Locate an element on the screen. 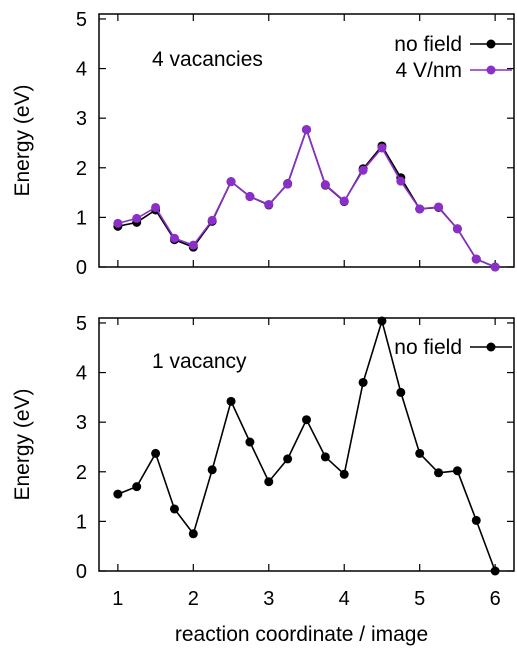  x-tick-label: 5 is located at coordinates (419, 599).